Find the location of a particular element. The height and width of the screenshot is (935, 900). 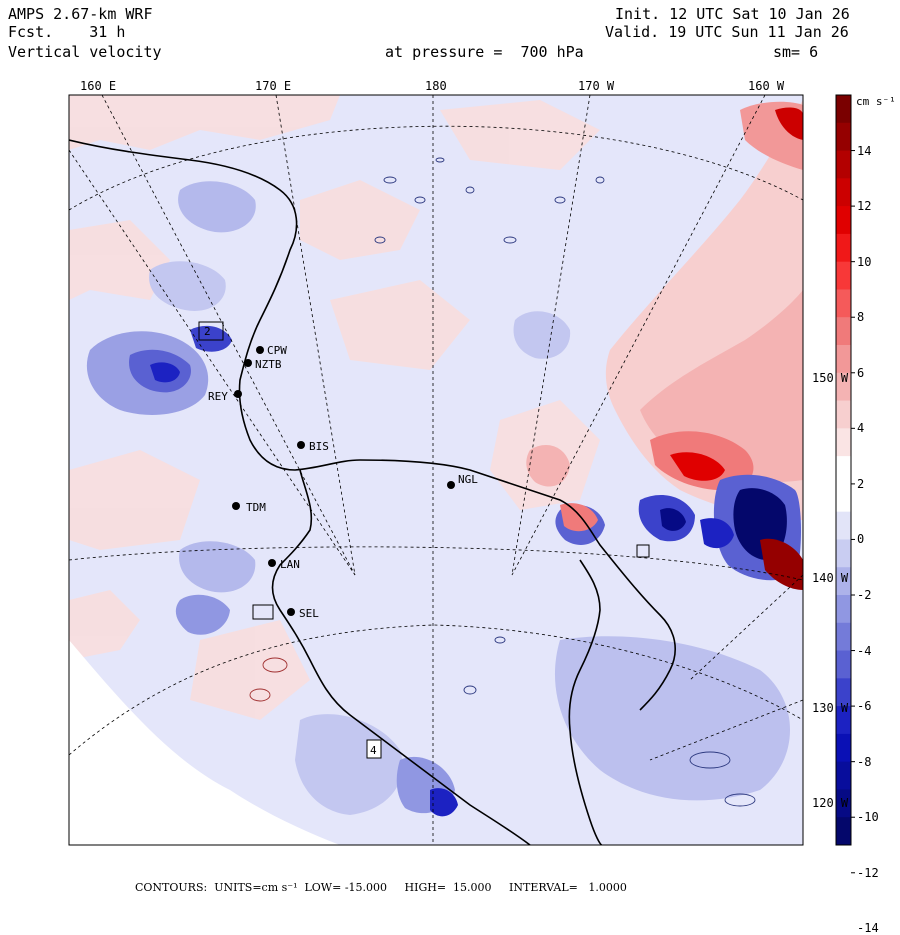

init-time: Init. 12 UTC Sat 10 Jan 26 is located at coordinates (732, 14).